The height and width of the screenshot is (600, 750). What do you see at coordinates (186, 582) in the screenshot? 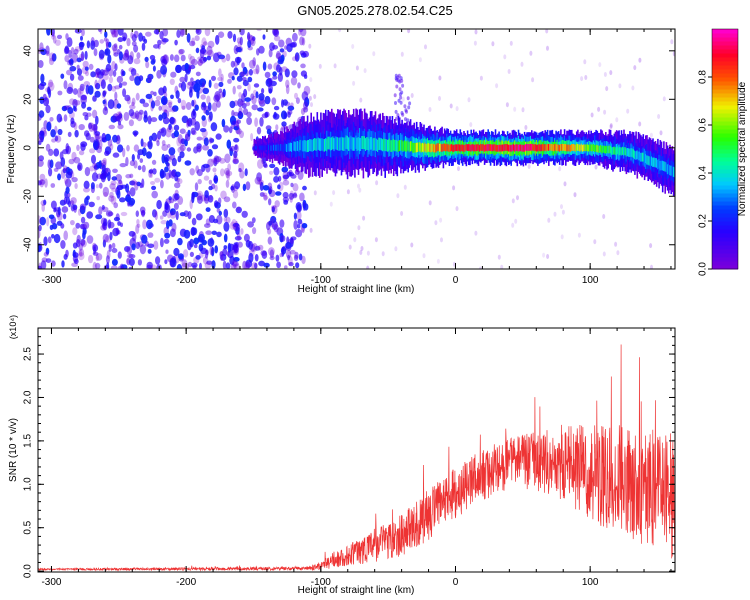
I see `x-tick-label: -200` at bounding box center [186, 582].